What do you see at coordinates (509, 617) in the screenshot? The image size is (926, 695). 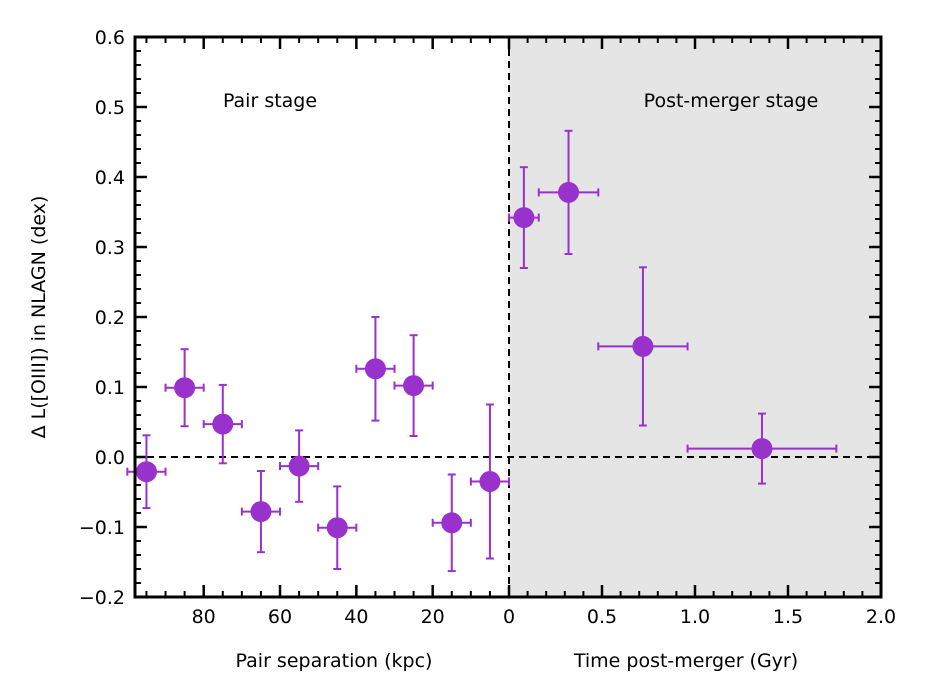 I see `x-tick-label-pair: 0` at bounding box center [509, 617].